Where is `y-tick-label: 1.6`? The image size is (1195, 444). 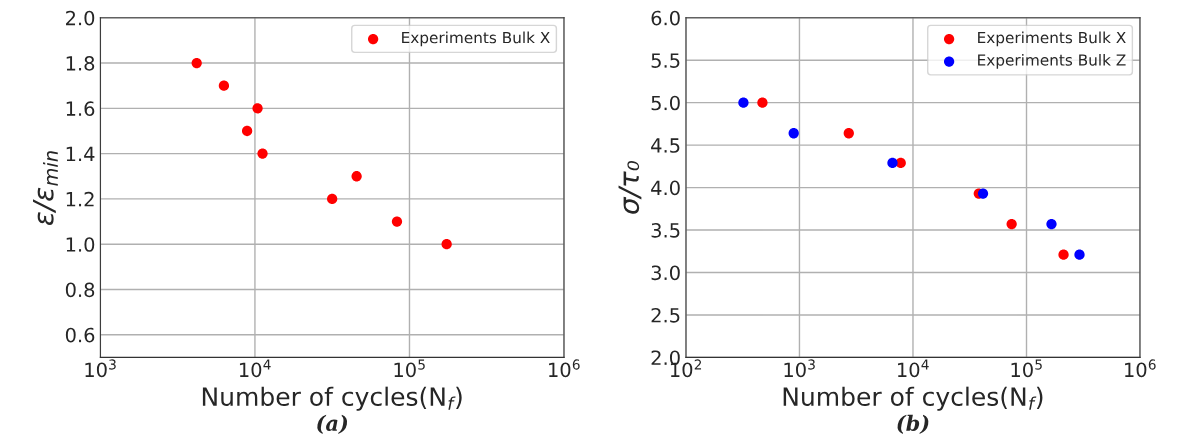 y-tick-label: 1.6 is located at coordinates (80, 108).